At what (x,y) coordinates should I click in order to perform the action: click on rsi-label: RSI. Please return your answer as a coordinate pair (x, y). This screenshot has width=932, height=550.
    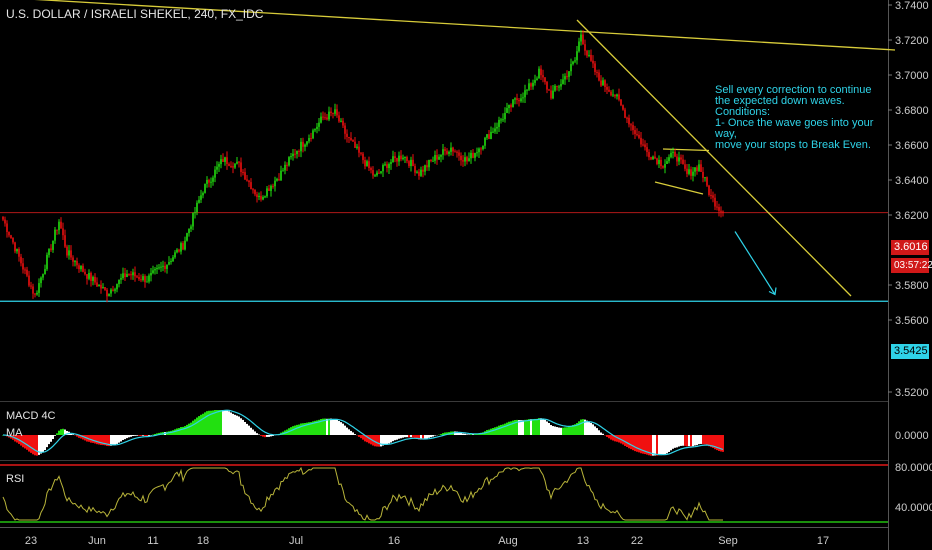
    Looking at the image, I should click on (15, 479).